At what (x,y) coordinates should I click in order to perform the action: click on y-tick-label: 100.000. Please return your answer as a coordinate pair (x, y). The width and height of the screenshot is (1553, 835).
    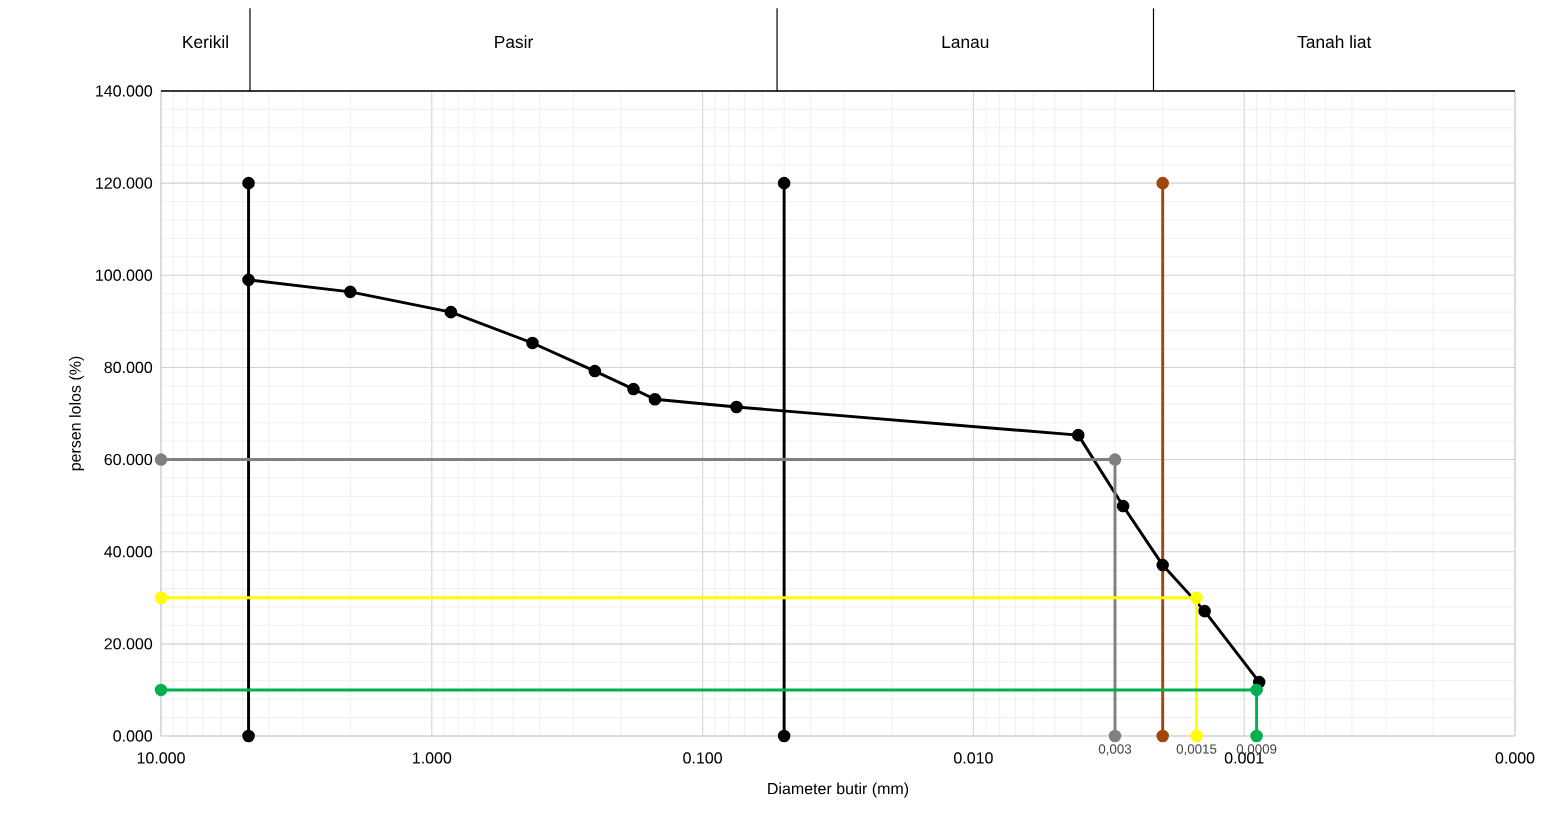
    Looking at the image, I should click on (124, 275).